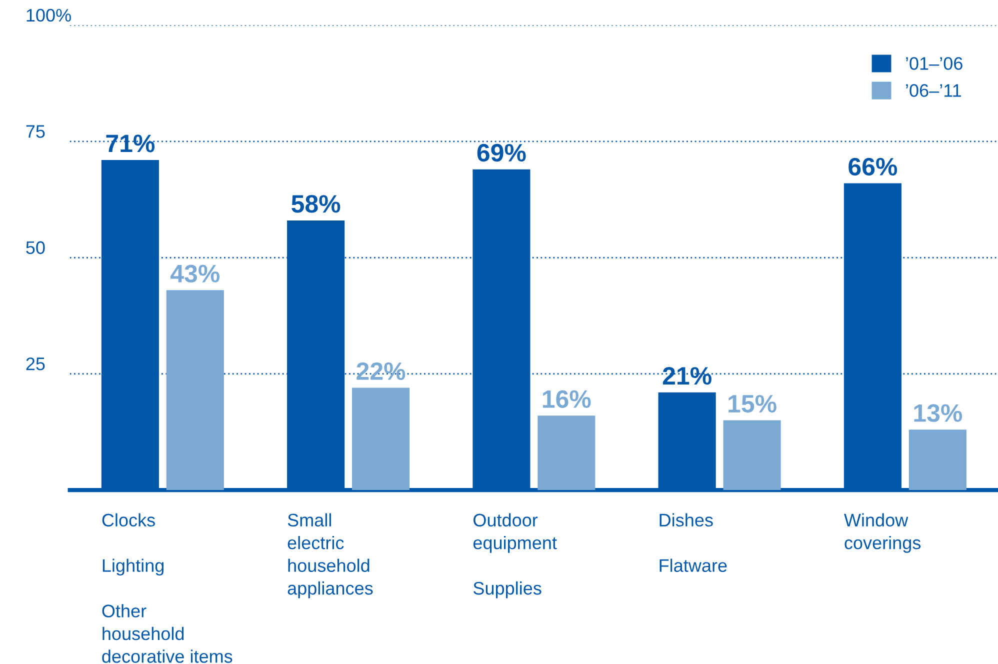 The width and height of the screenshot is (998, 664). What do you see at coordinates (35, 363) in the screenshot?
I see `y-tick-label: 25` at bounding box center [35, 363].